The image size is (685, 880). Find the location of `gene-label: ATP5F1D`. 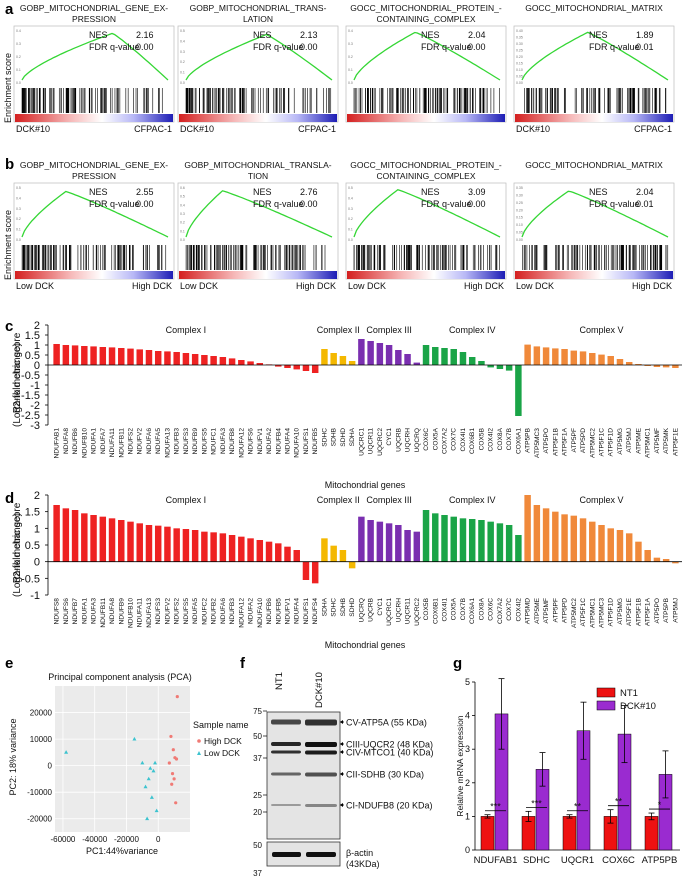

gene-label: ATP5F1D is located at coordinates (611, 612).